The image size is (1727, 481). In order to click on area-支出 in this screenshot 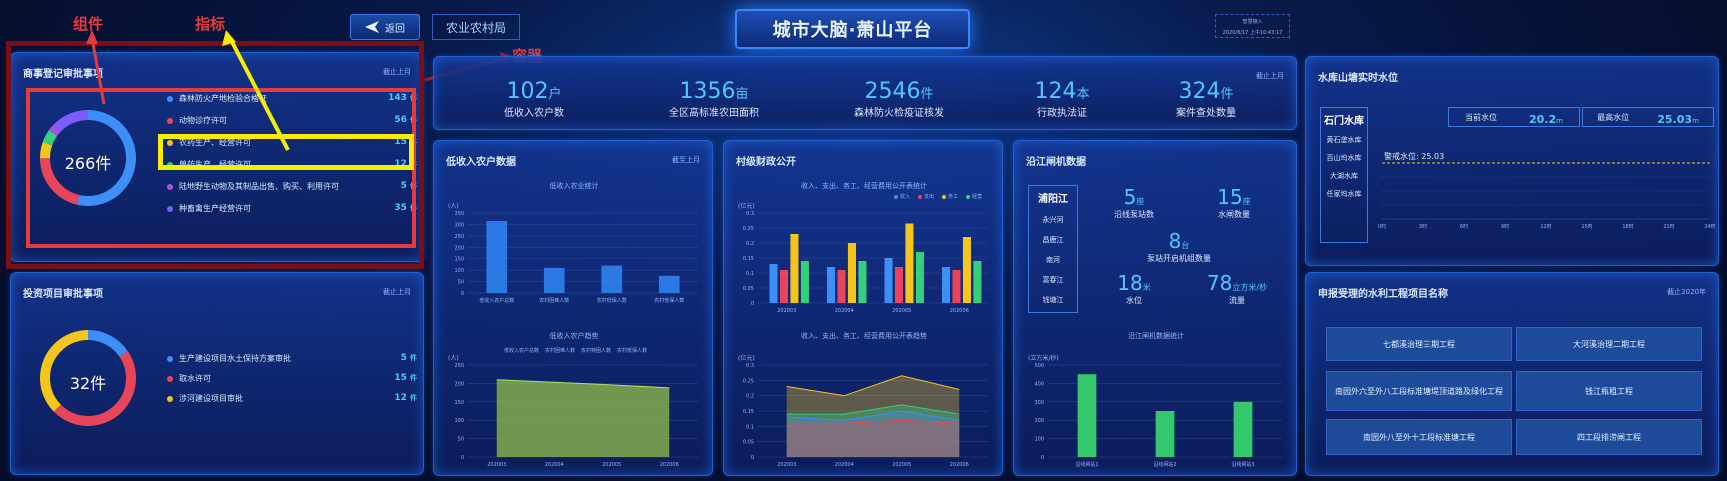, I will do `click(873, 438)`.